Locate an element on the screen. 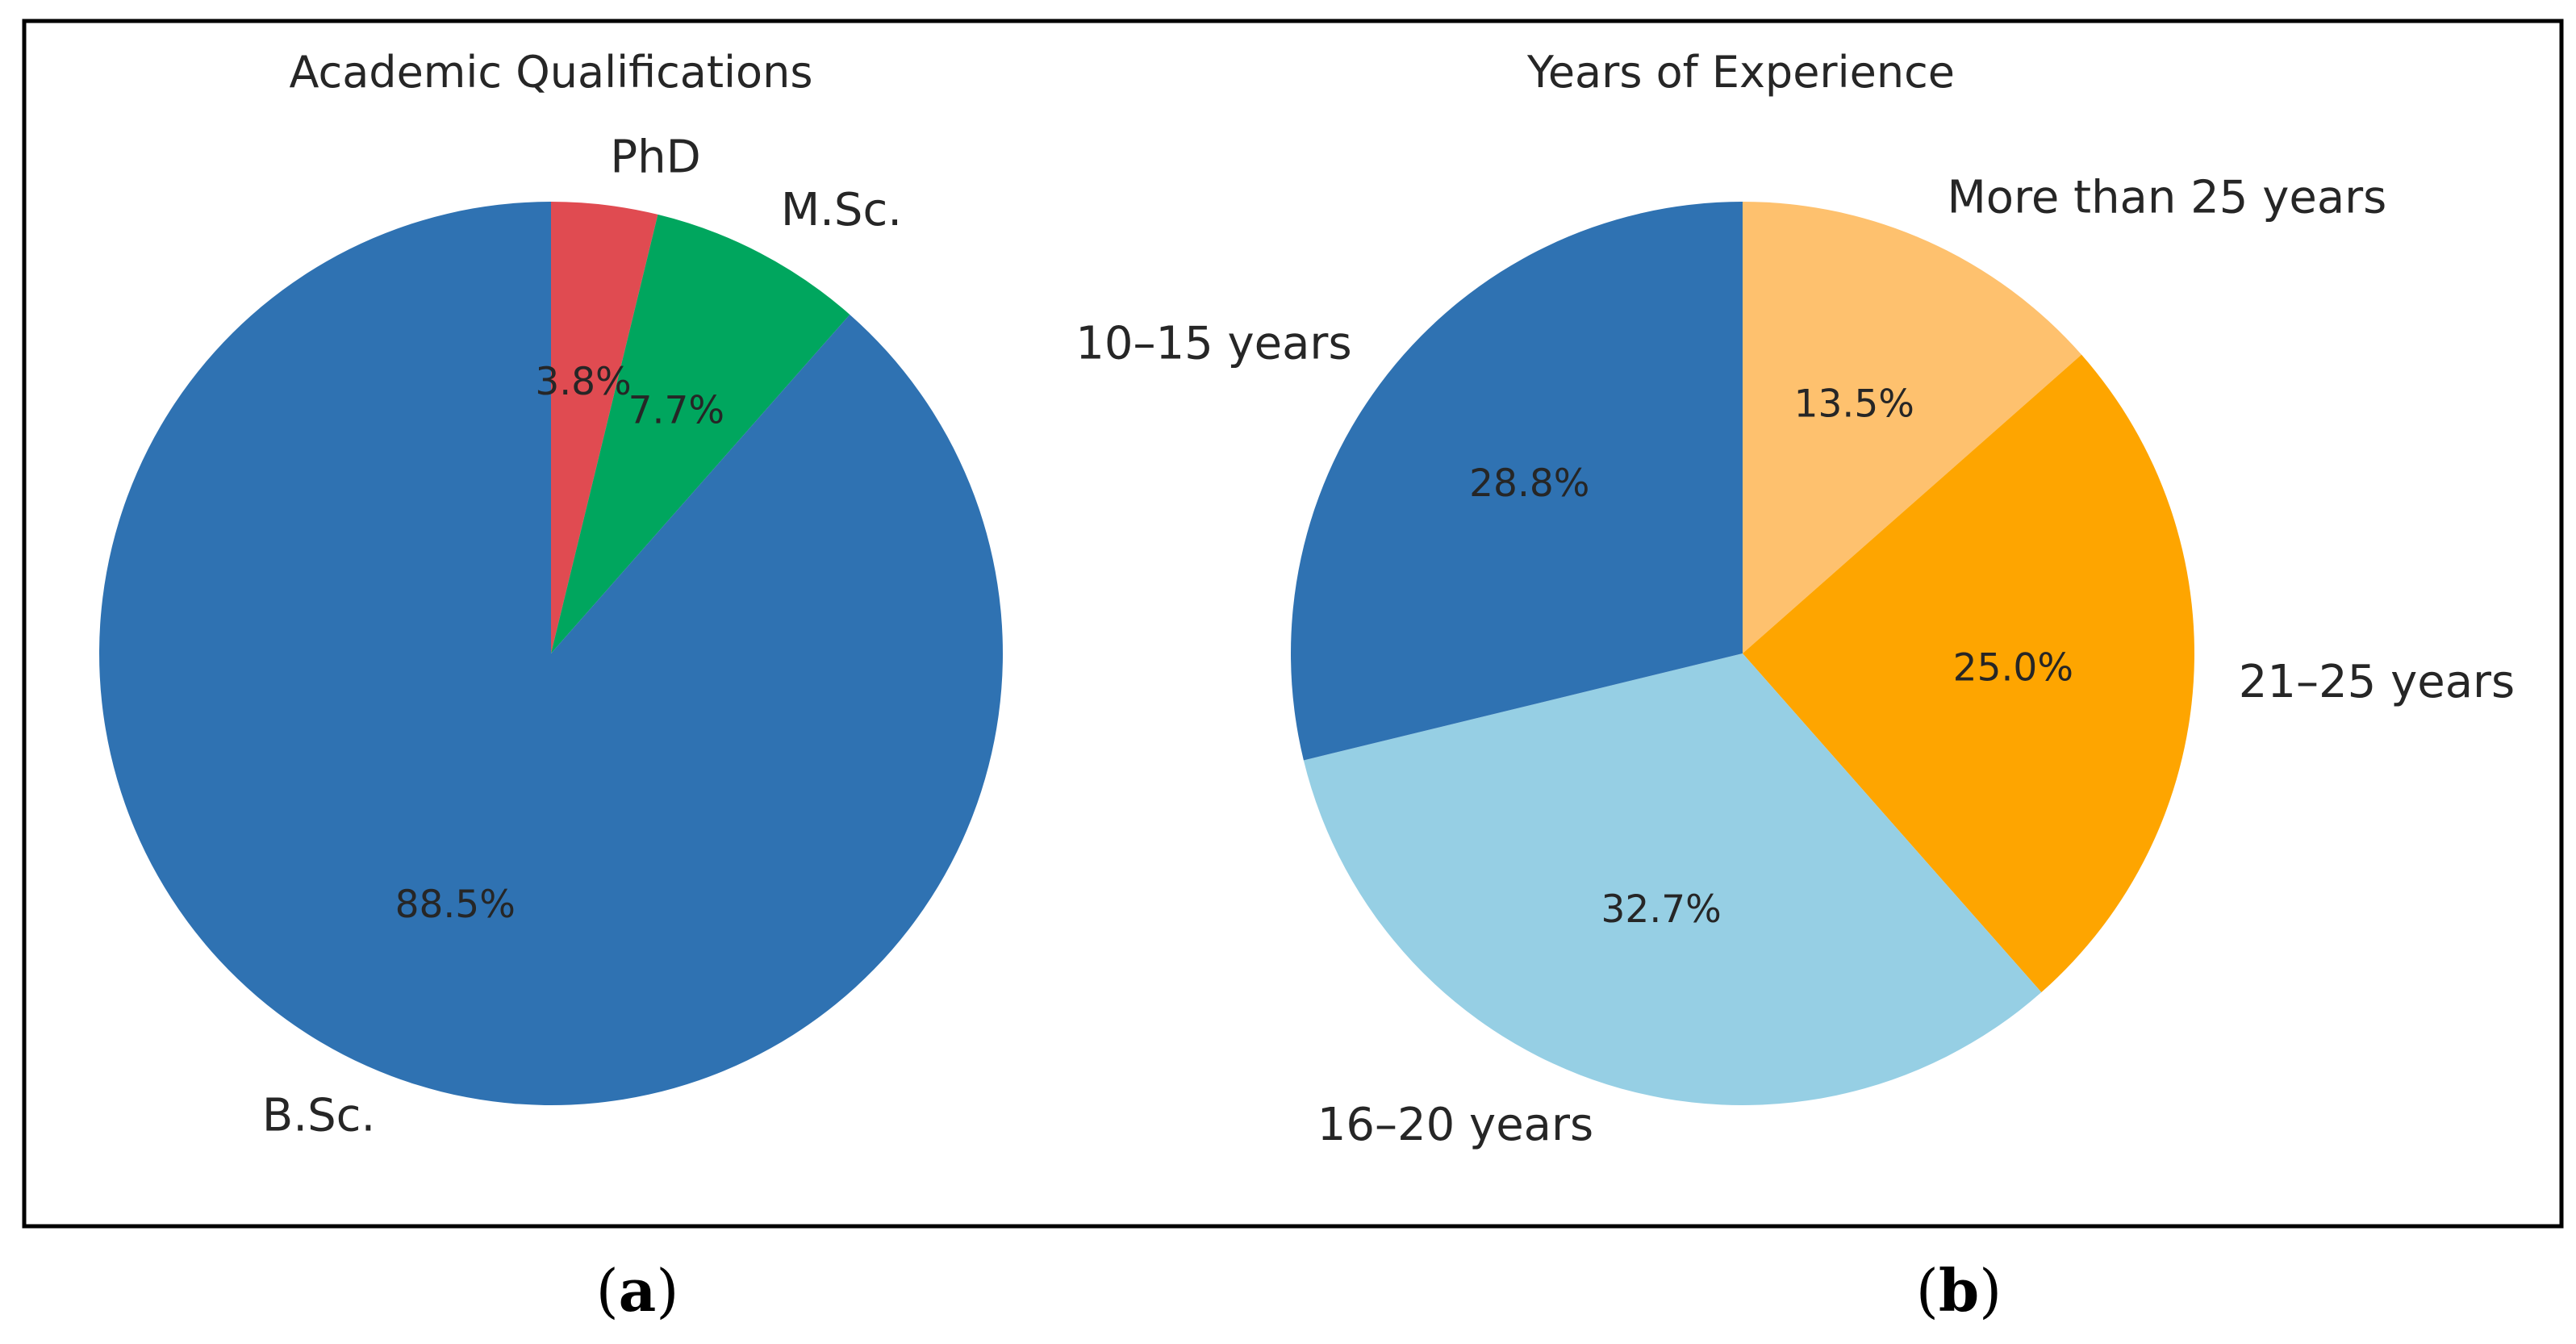 The height and width of the screenshot is (1344, 2576). panel-letter-b: b is located at coordinates (1959, 1290).